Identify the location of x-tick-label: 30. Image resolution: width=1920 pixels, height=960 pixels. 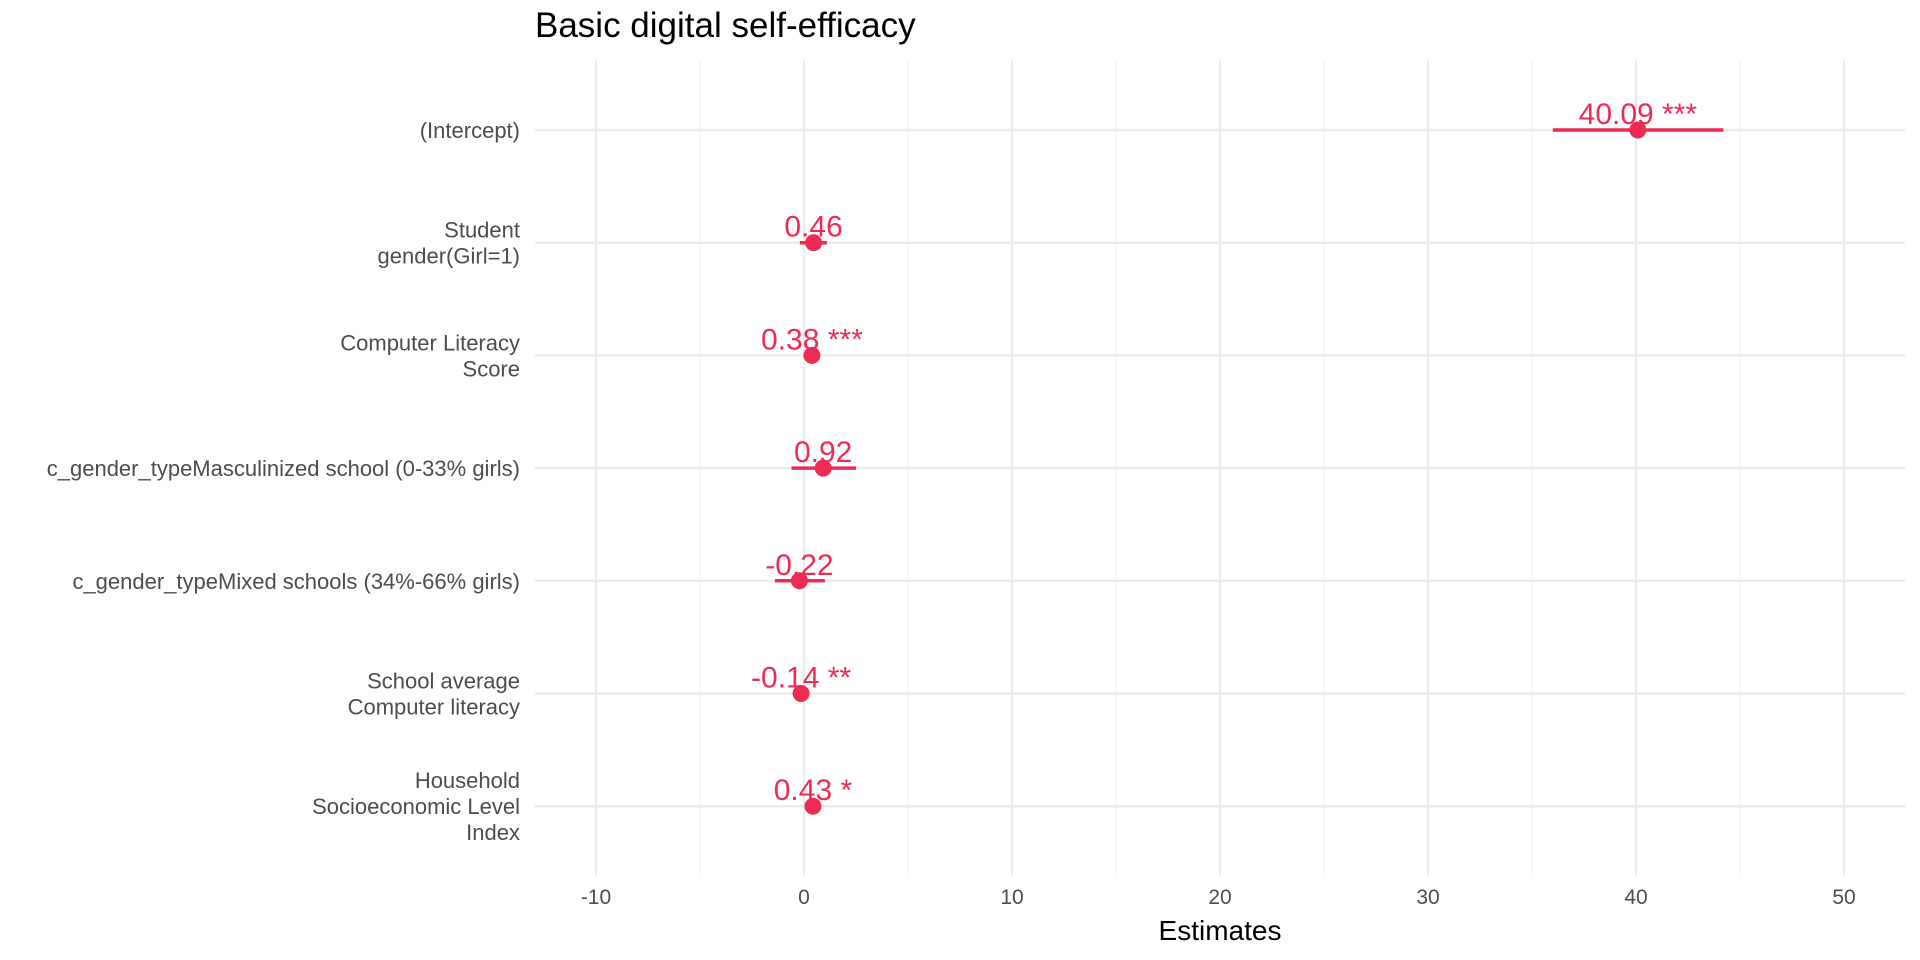
(1427, 897).